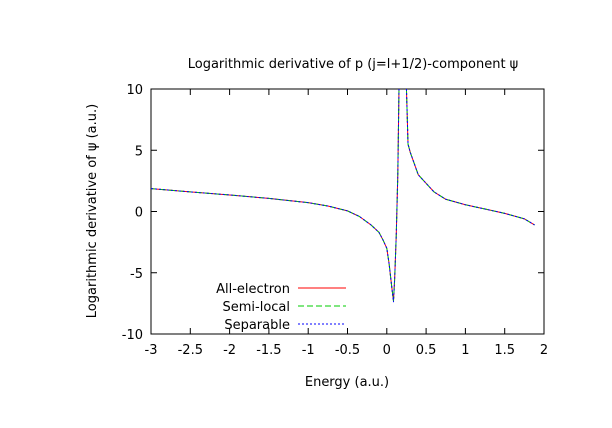  Describe the element at coordinates (308, 350) in the screenshot. I see `x-tick-label: -1` at that location.